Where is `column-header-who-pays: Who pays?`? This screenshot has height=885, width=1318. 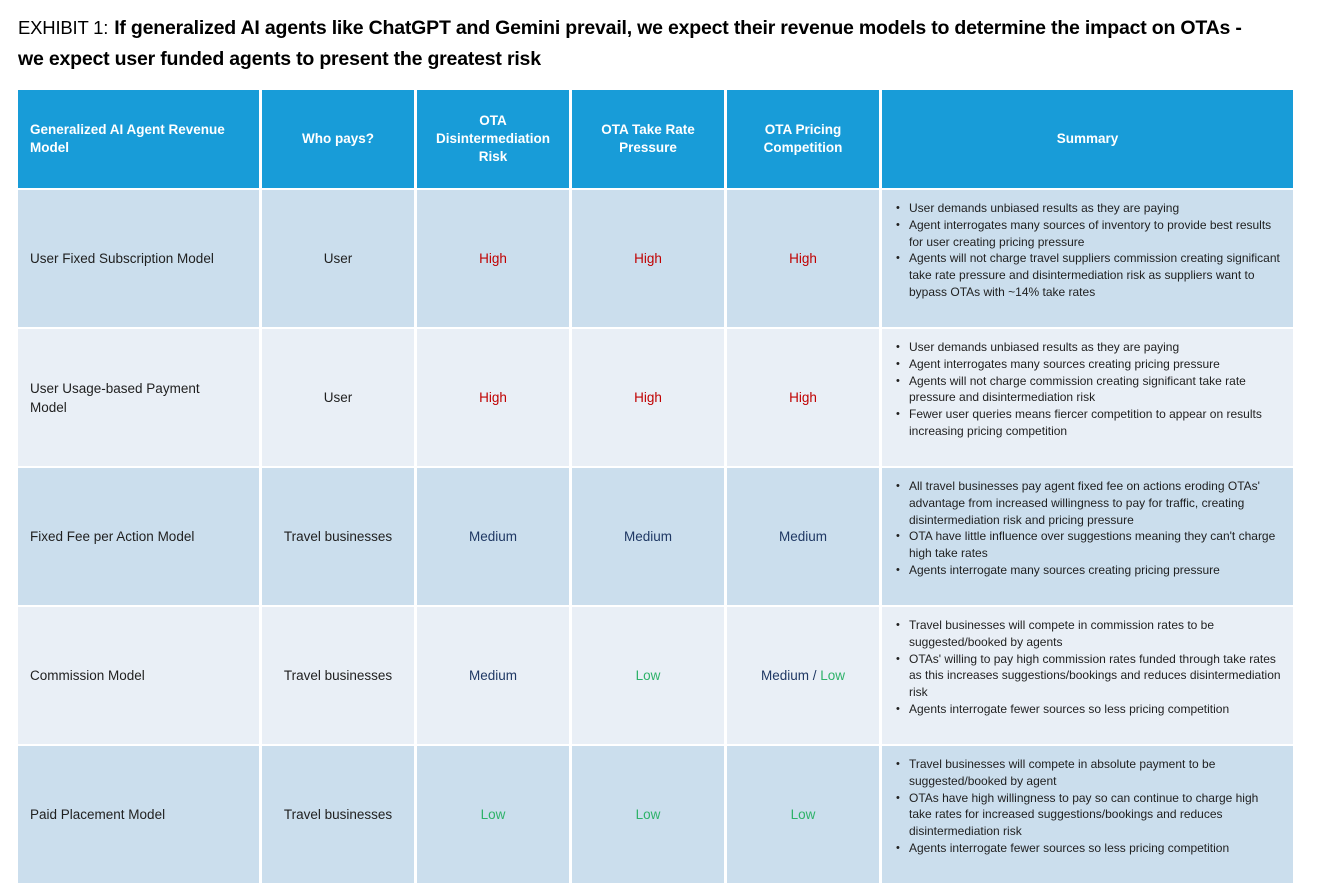
column-header-who-pays: Who pays? is located at coordinates (338, 139).